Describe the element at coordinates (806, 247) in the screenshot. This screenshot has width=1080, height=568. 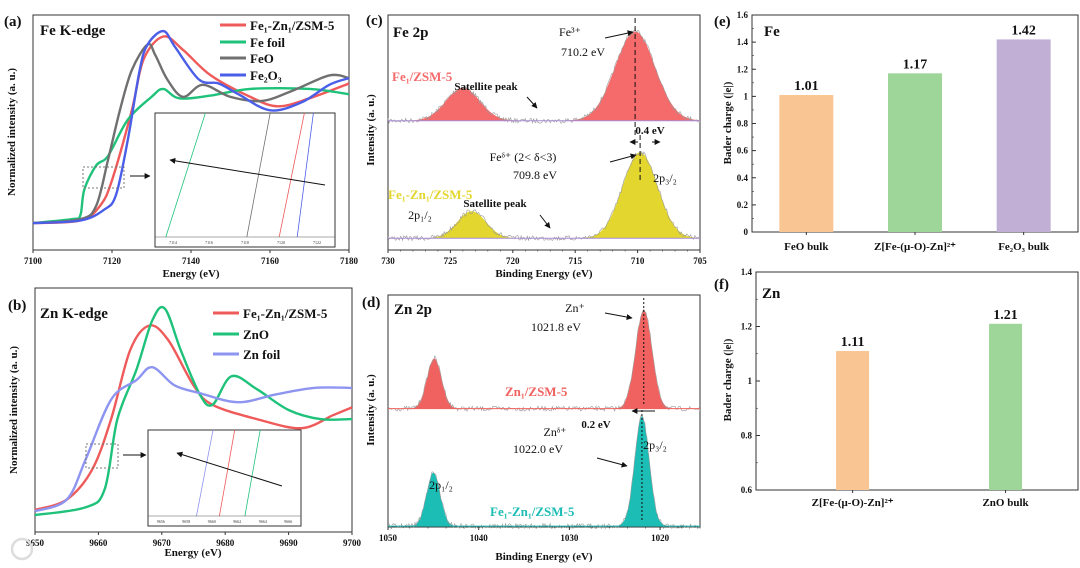
I see `category-label: FeO bulk` at that location.